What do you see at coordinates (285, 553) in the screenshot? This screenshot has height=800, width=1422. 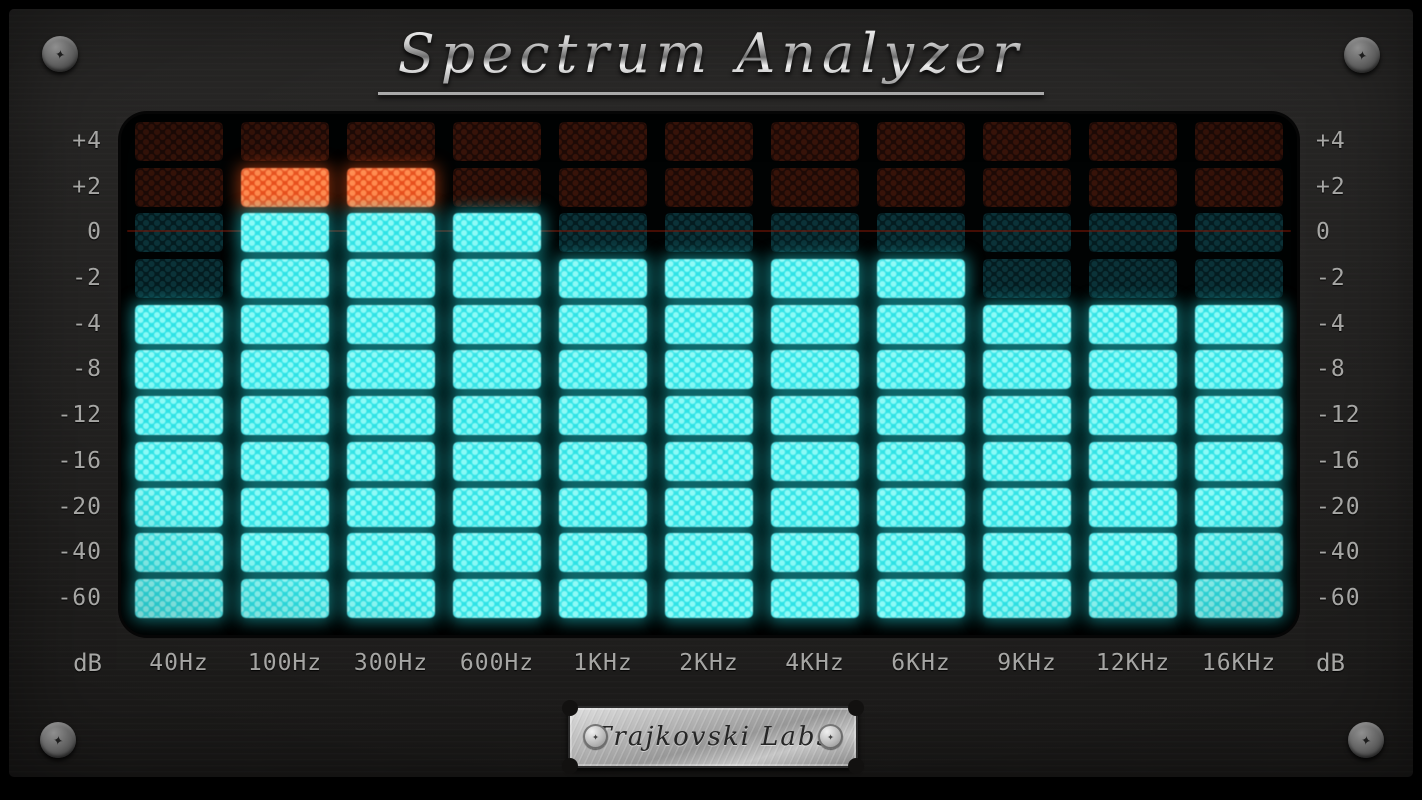 I see `led-cell-100Hz--40dB` at bounding box center [285, 553].